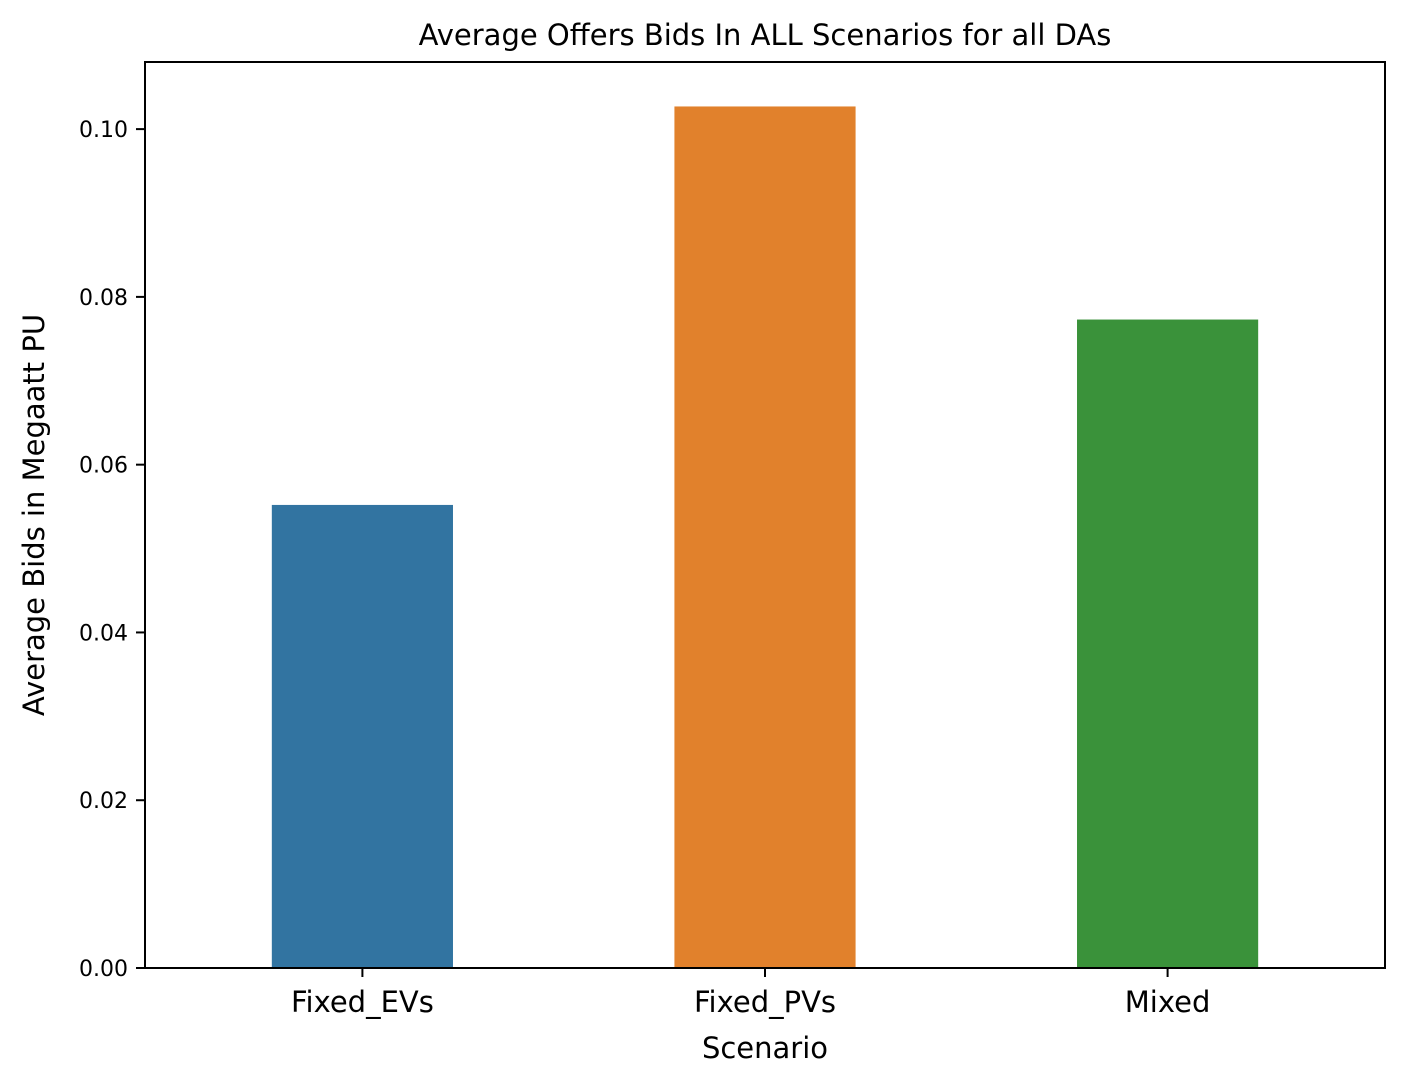  I want to click on bar-fixed-pvs, so click(765, 537).